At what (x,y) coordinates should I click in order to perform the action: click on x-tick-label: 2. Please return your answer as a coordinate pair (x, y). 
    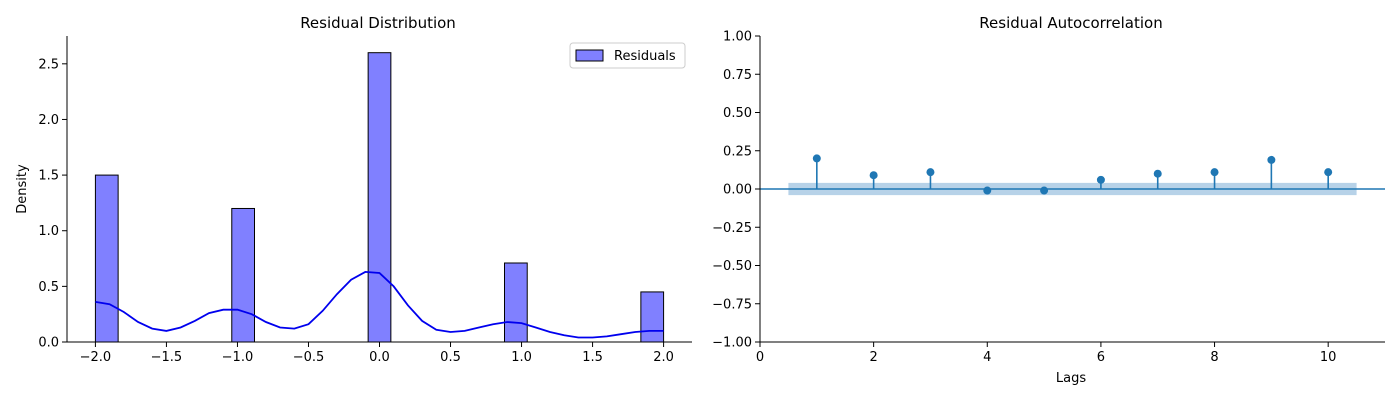
    Looking at the image, I should click on (873, 357).